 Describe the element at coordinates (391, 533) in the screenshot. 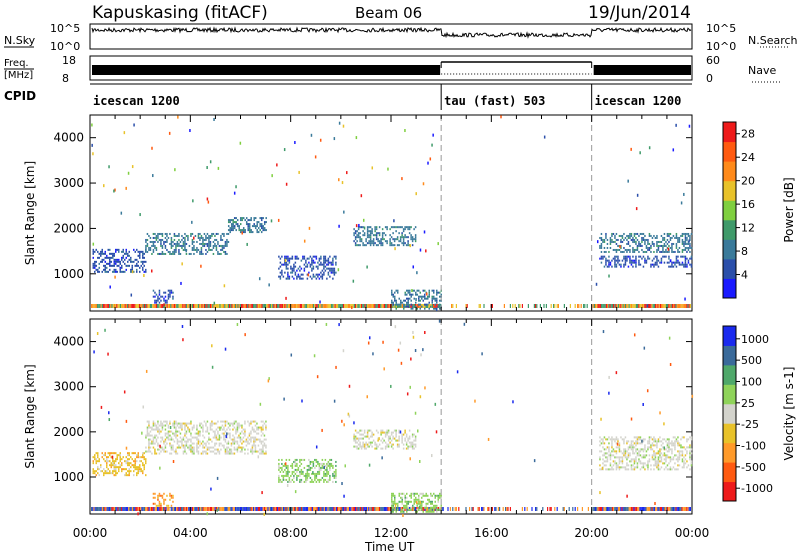

I see `x-axis: 00:00 04:00 08:00 12:00 16:00 20:00 00:00` at that location.